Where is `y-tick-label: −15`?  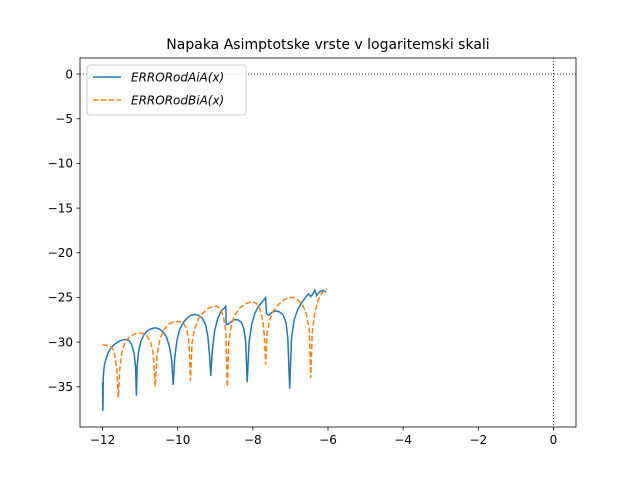
y-tick-label: −15 is located at coordinates (60, 208).